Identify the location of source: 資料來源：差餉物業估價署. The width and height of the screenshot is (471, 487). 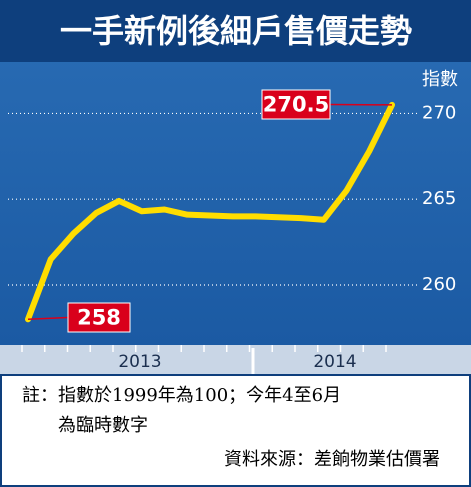
(332, 459).